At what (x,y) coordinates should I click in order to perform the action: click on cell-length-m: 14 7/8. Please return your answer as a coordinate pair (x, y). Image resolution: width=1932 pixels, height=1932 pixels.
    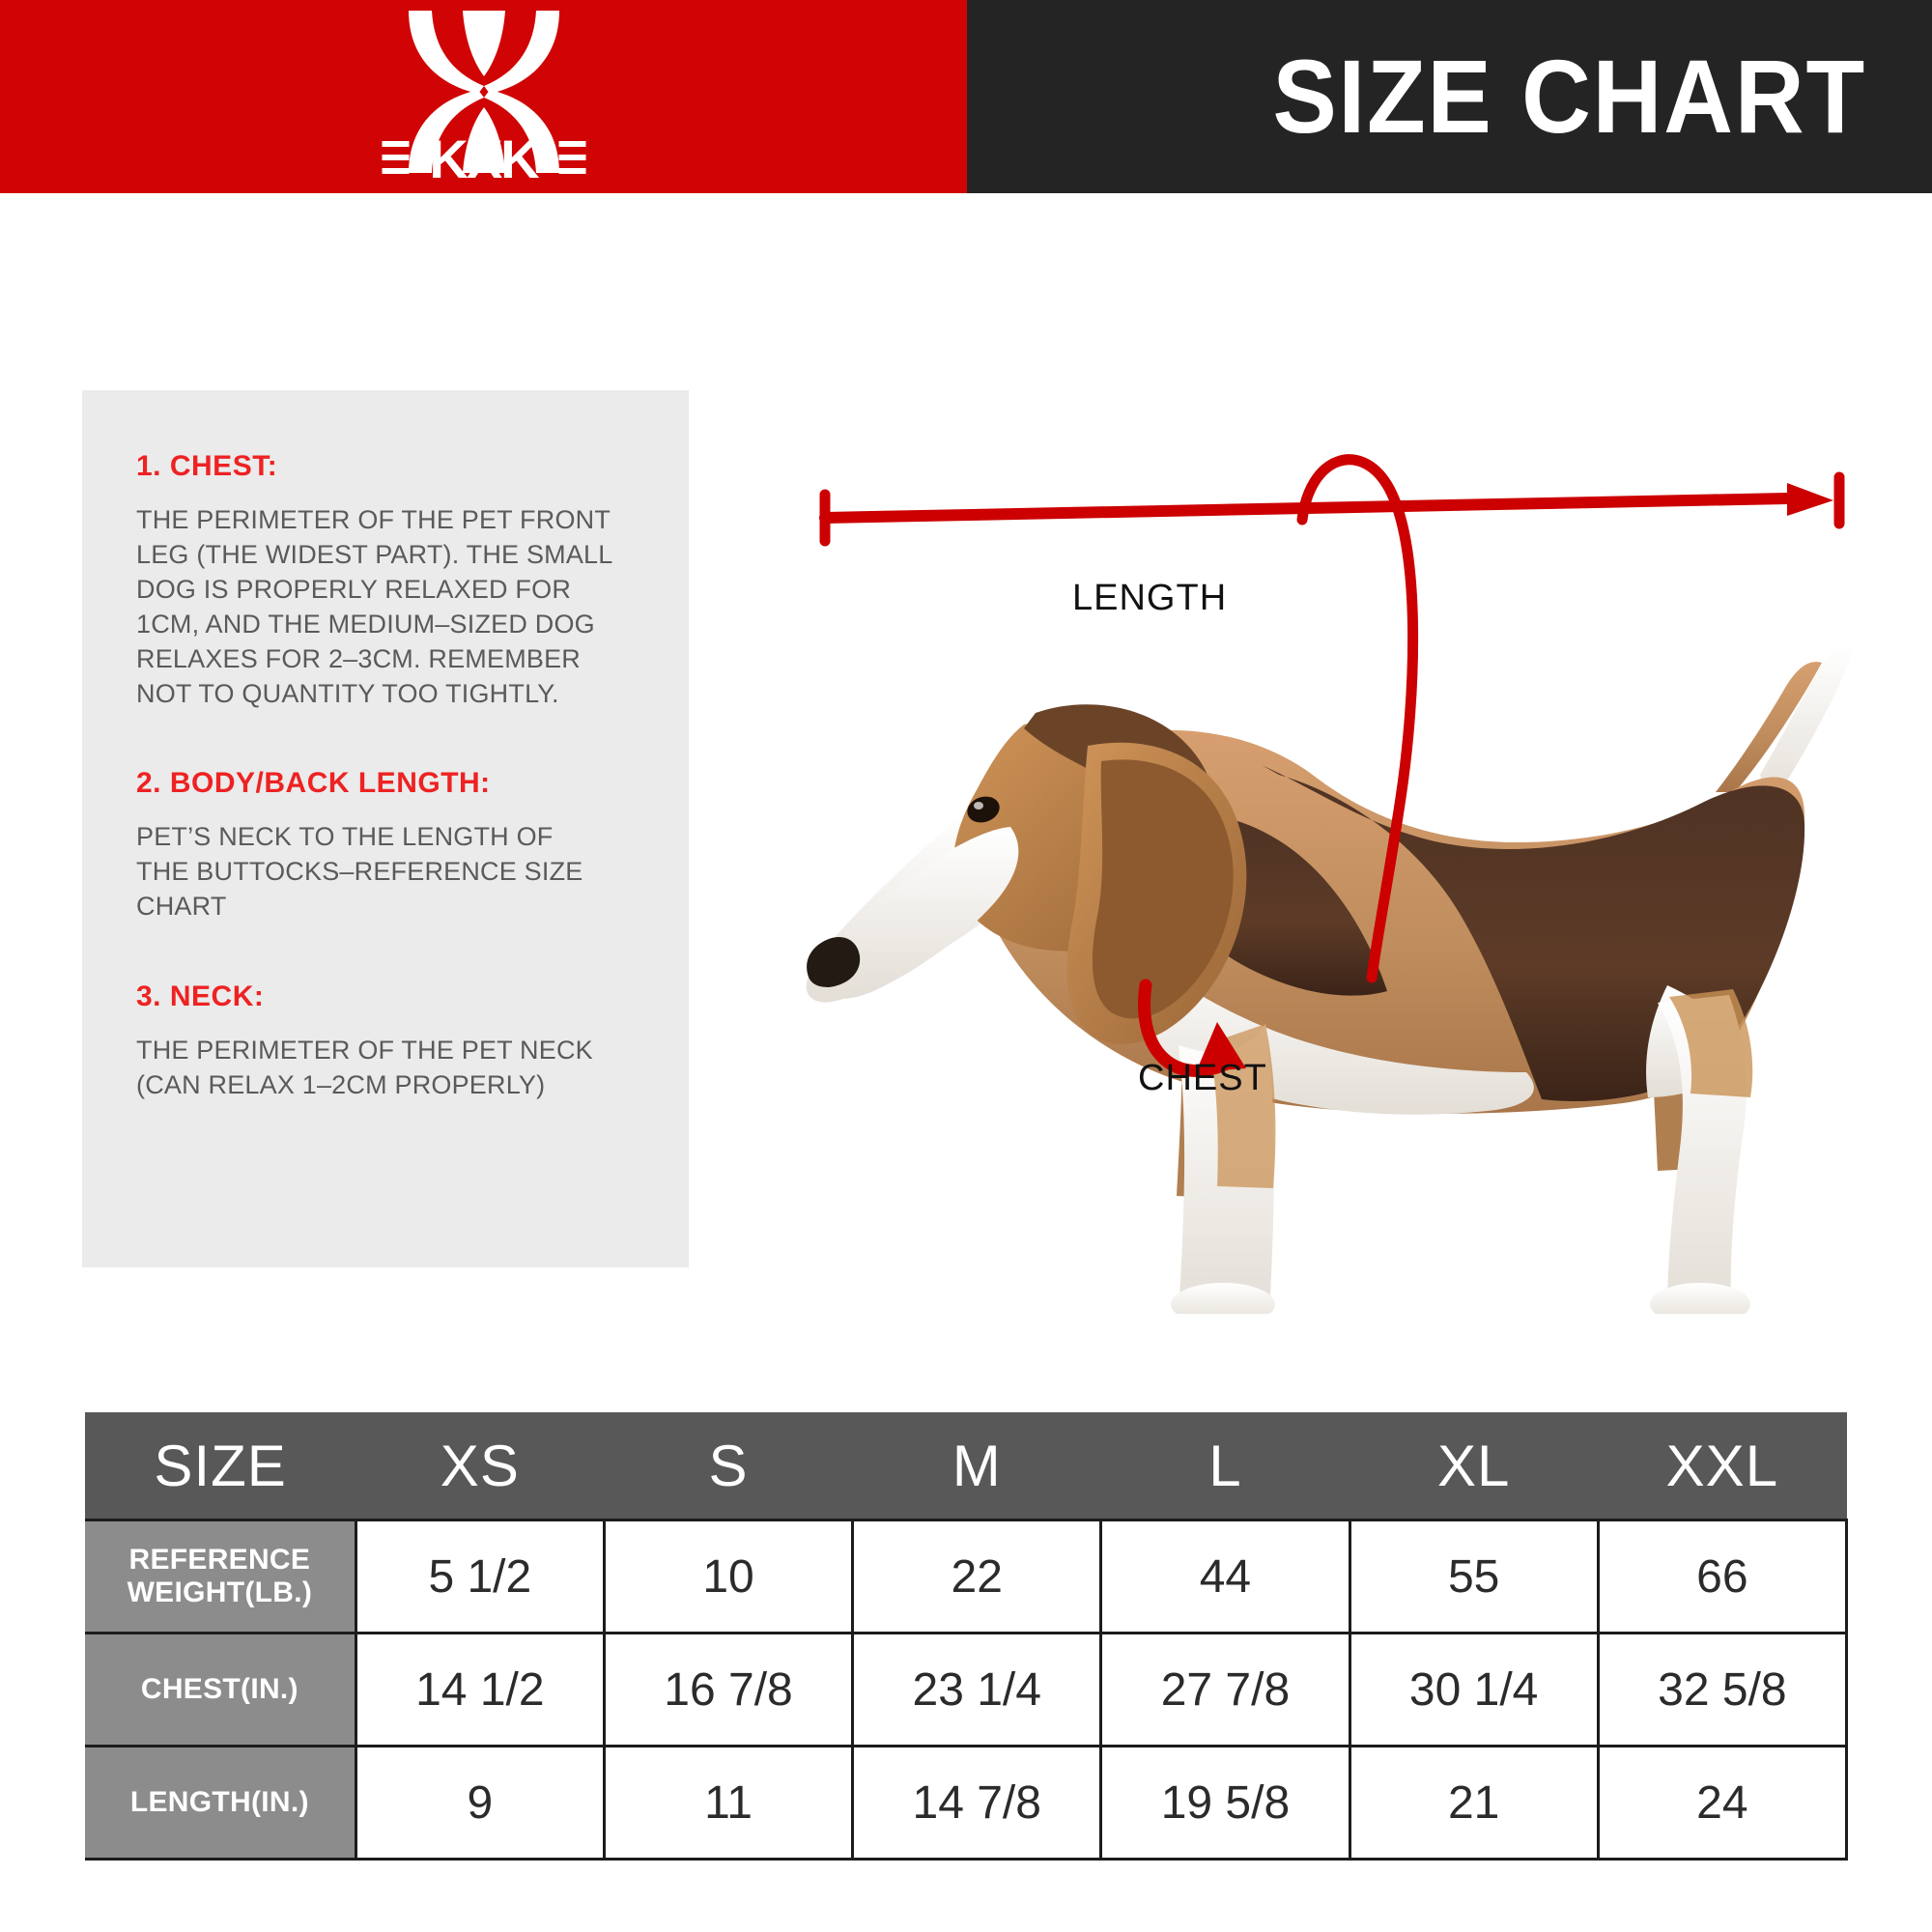
    Looking at the image, I should click on (977, 1803).